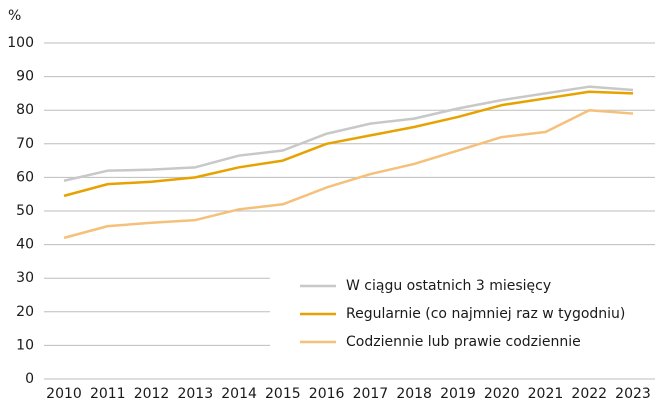 Image resolution: width=661 pixels, height=404 pixels. Describe the element at coordinates (29, 379) in the screenshot. I see `y-tick-label: 0` at that location.